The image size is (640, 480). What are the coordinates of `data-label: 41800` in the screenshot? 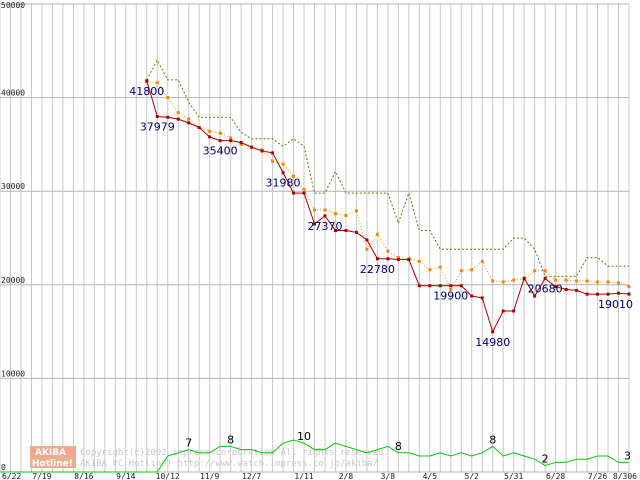 It's located at (146, 91).